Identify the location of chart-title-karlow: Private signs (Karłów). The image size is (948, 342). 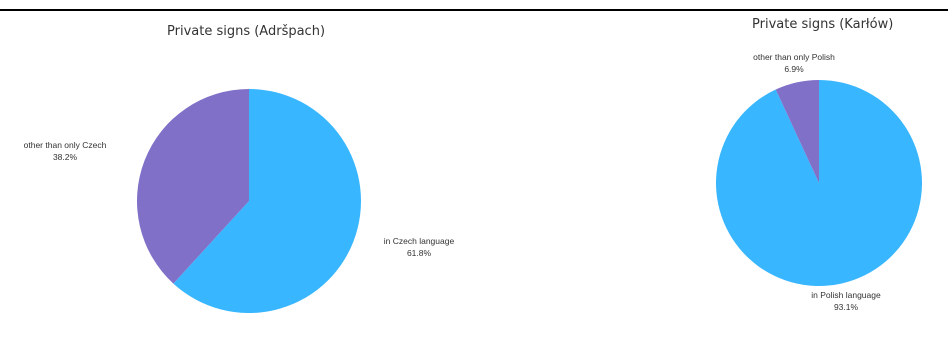
(823, 24).